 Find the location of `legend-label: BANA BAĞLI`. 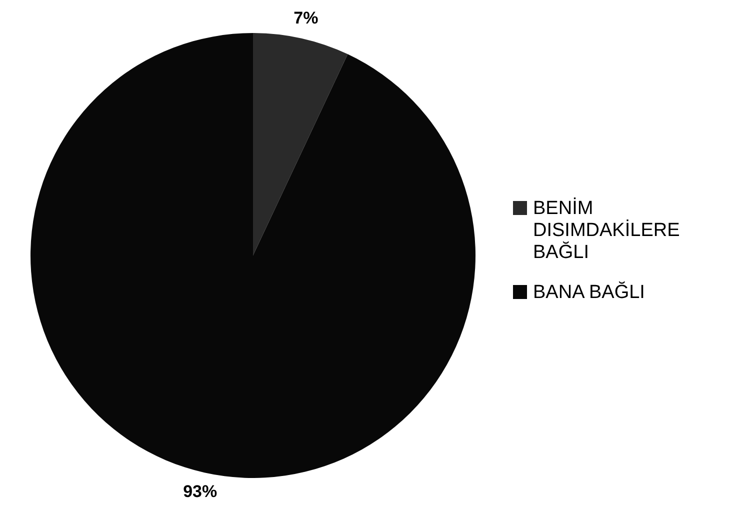

legend-label: BANA BAĞLI is located at coordinates (589, 293).